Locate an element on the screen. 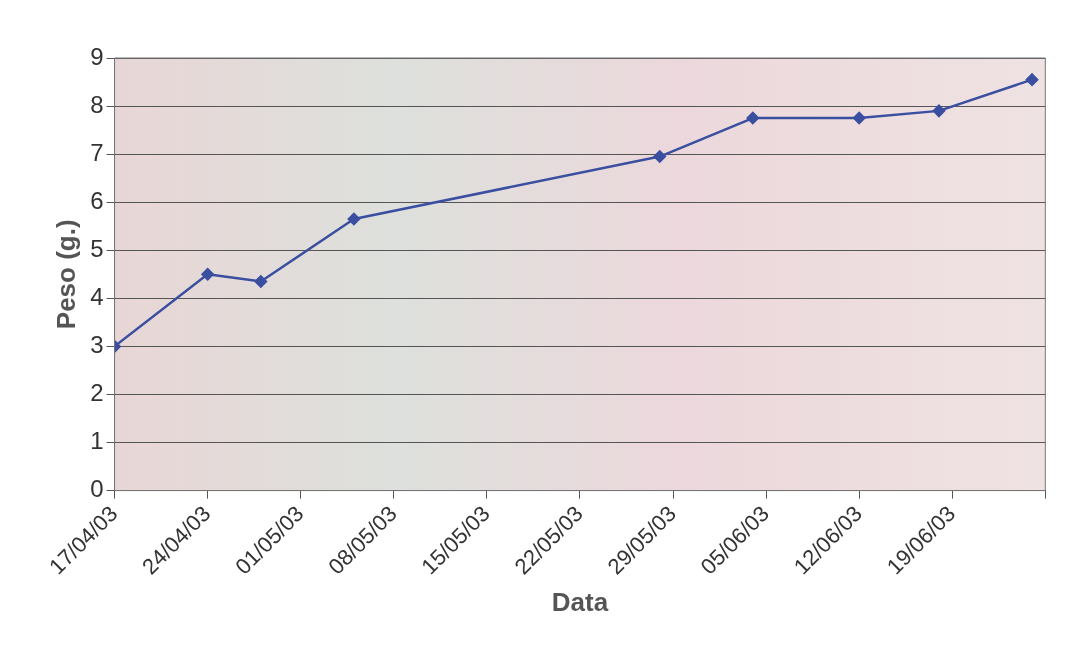 This screenshot has width=1075, height=651. y-tick-label: 7 is located at coordinates (97, 152).